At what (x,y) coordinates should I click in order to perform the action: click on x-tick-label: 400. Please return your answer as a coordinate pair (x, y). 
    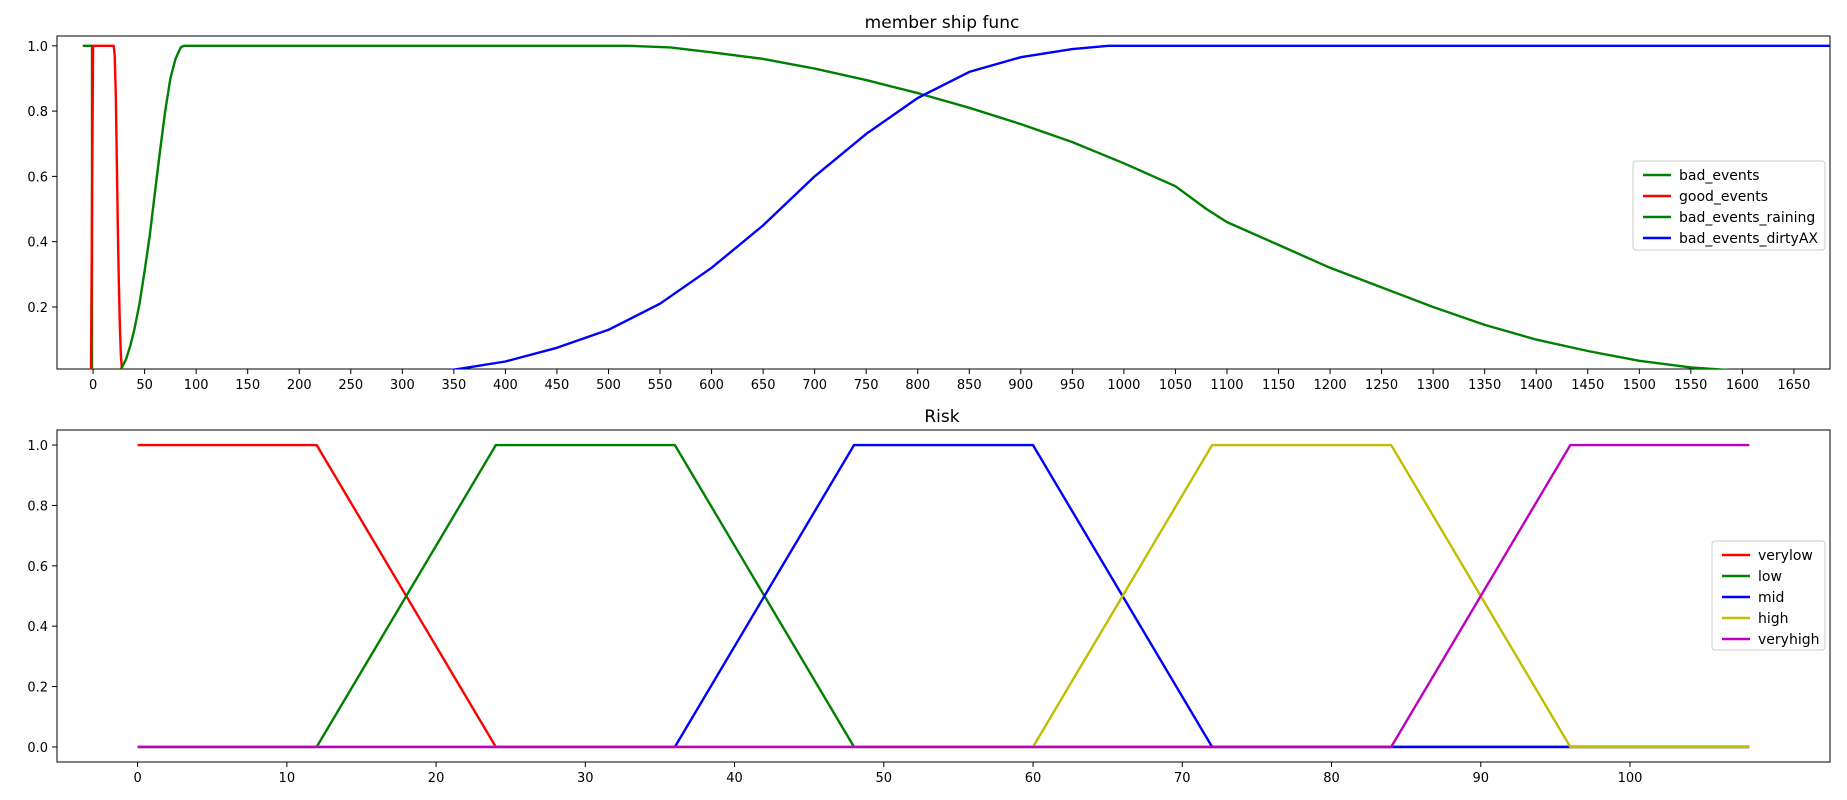
    Looking at the image, I should click on (505, 385).